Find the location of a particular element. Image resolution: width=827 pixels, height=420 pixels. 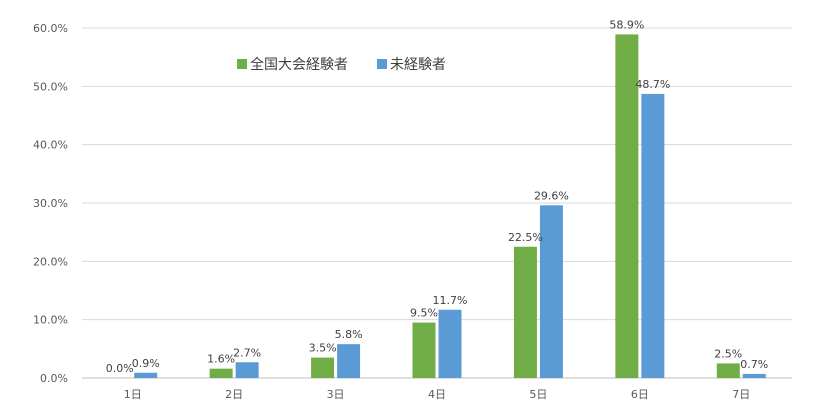

data-label-series-0-5: 58.9% is located at coordinates (626, 24).